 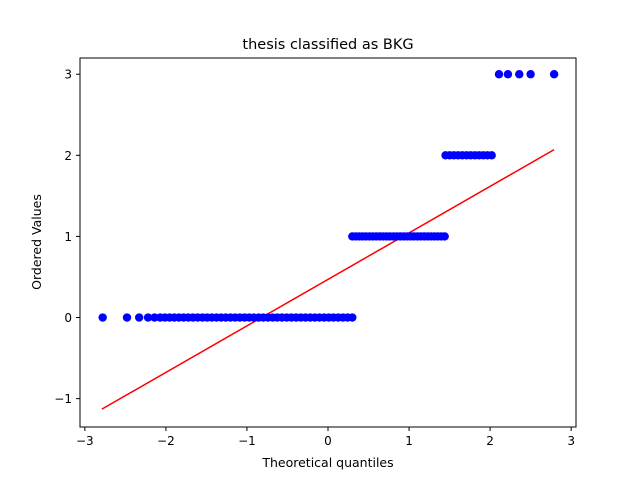 I want to click on y-tick-label: 0, so click(x=68, y=318).